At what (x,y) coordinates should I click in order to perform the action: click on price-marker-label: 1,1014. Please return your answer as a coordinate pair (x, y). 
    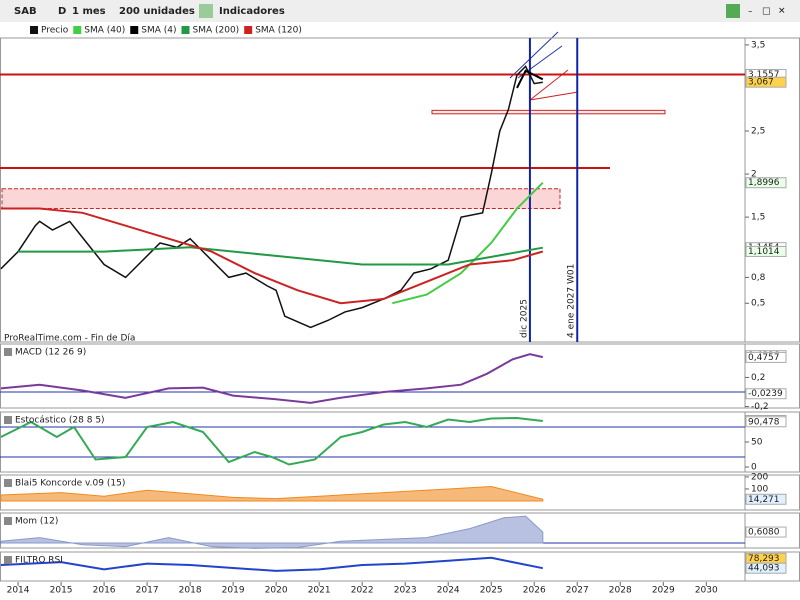
    Looking at the image, I should click on (764, 252).